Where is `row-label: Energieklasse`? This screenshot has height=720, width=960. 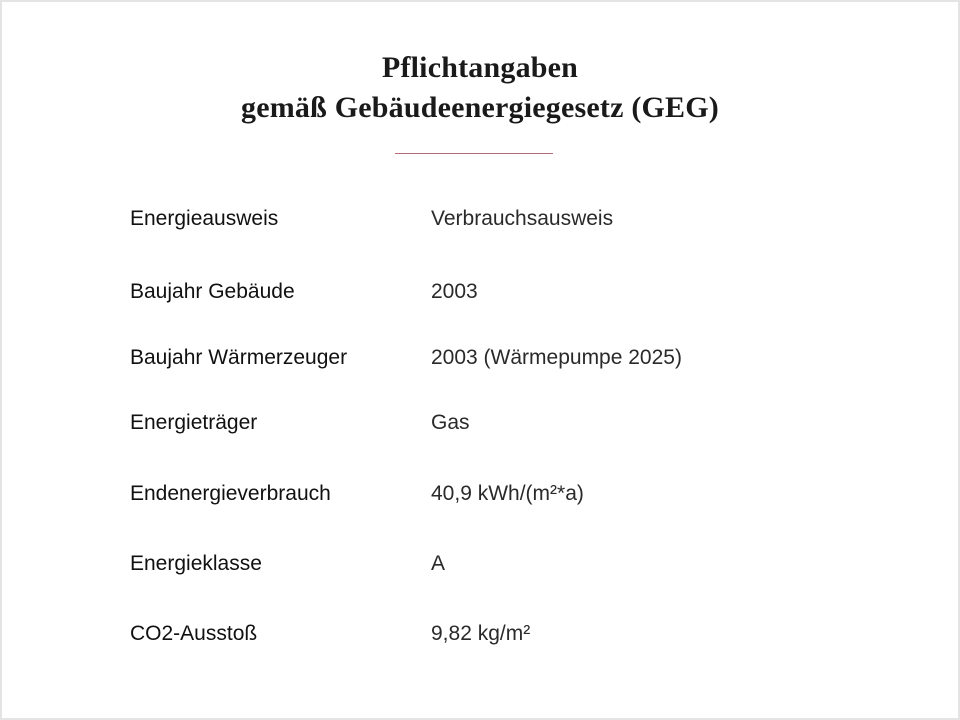
row-label: Energieklasse is located at coordinates (196, 563).